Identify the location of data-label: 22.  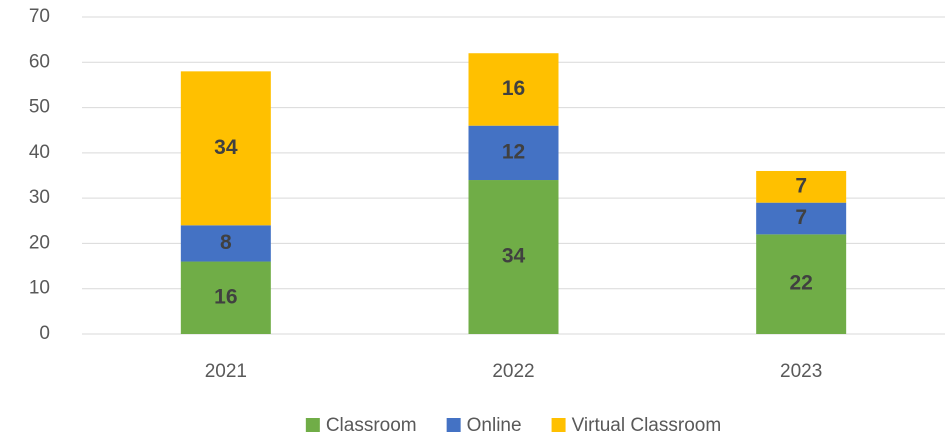
(800, 283).